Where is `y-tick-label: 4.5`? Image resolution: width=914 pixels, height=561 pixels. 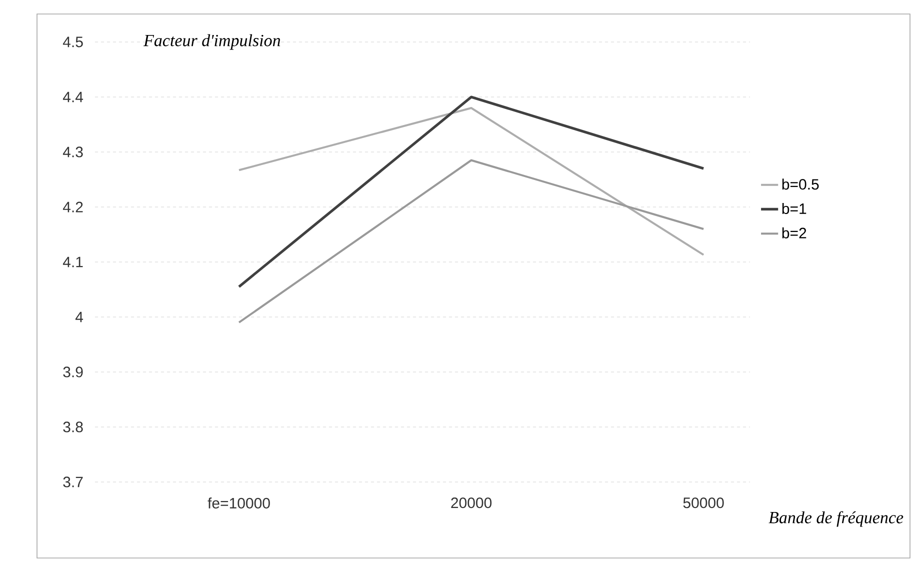
y-tick-label: 4.5 is located at coordinates (72, 42).